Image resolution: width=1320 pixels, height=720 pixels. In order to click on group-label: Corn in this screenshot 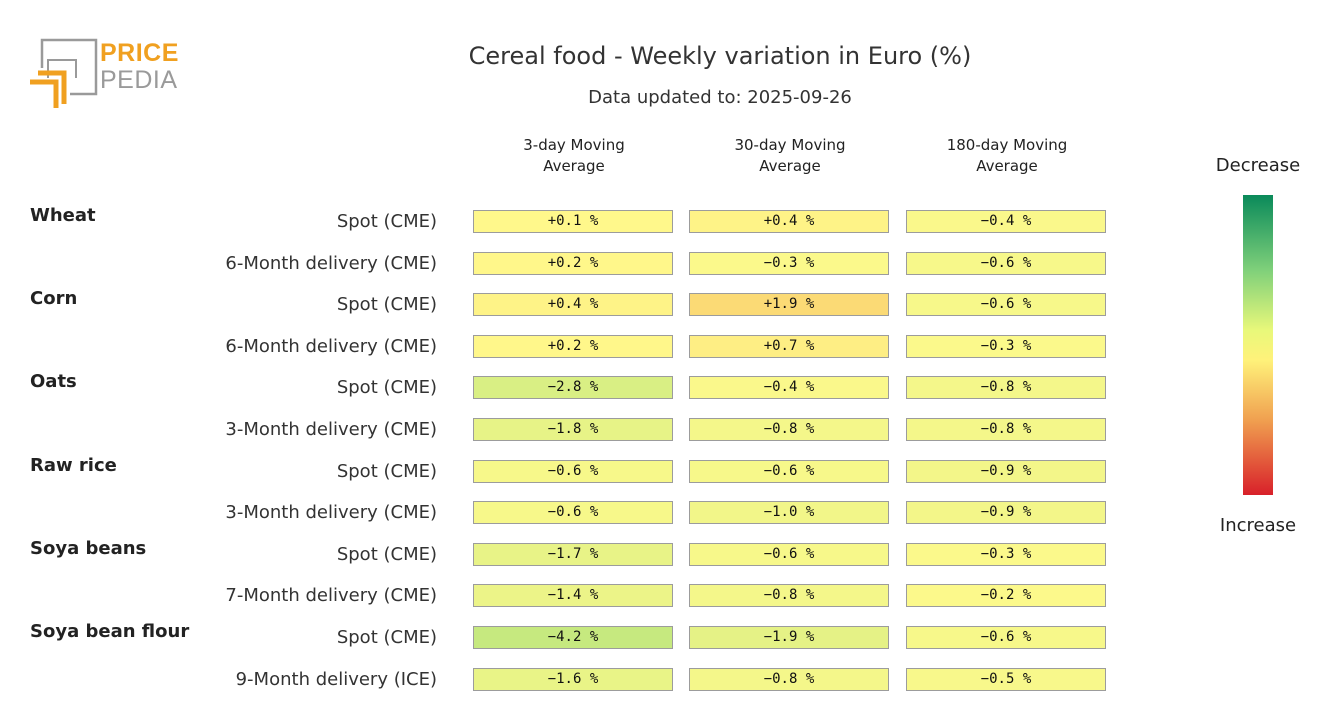, I will do `click(54, 299)`.